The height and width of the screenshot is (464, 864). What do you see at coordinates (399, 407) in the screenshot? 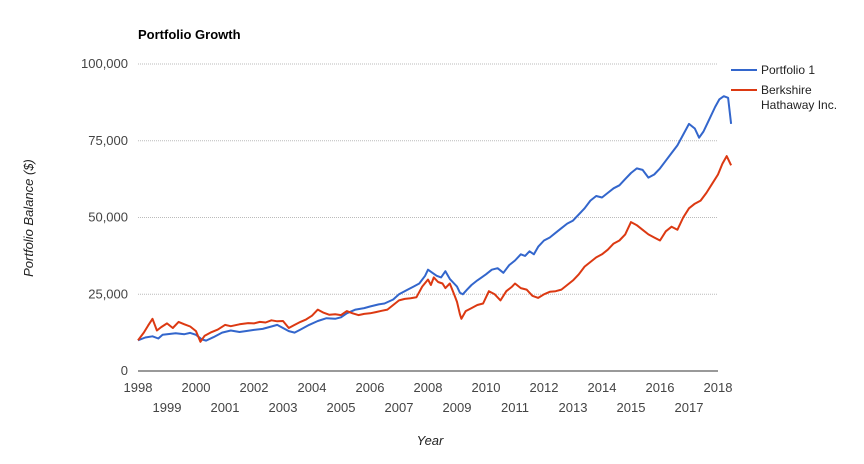
I see `x-tick-label: 2007` at bounding box center [399, 407].